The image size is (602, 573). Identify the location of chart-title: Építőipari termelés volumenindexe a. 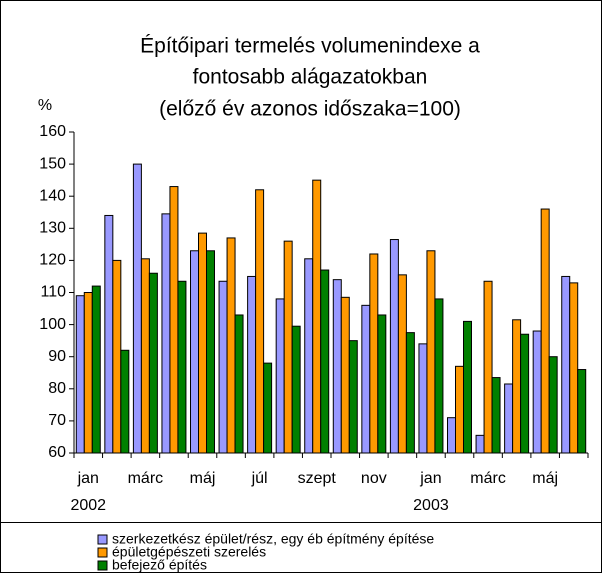
(310, 46).